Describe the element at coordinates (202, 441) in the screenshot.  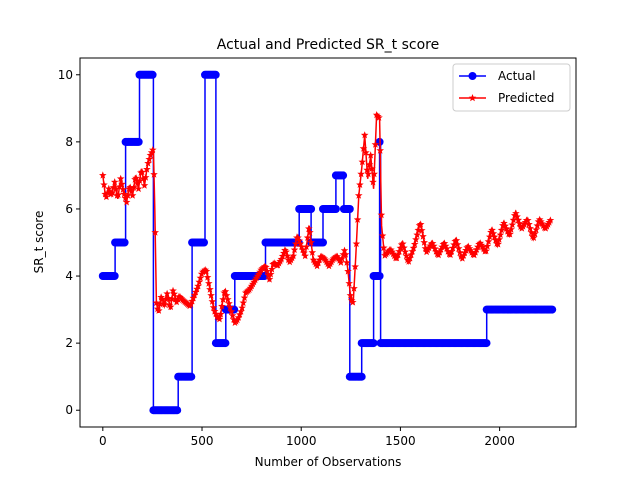
I see `x-tick-label: 500` at that location.